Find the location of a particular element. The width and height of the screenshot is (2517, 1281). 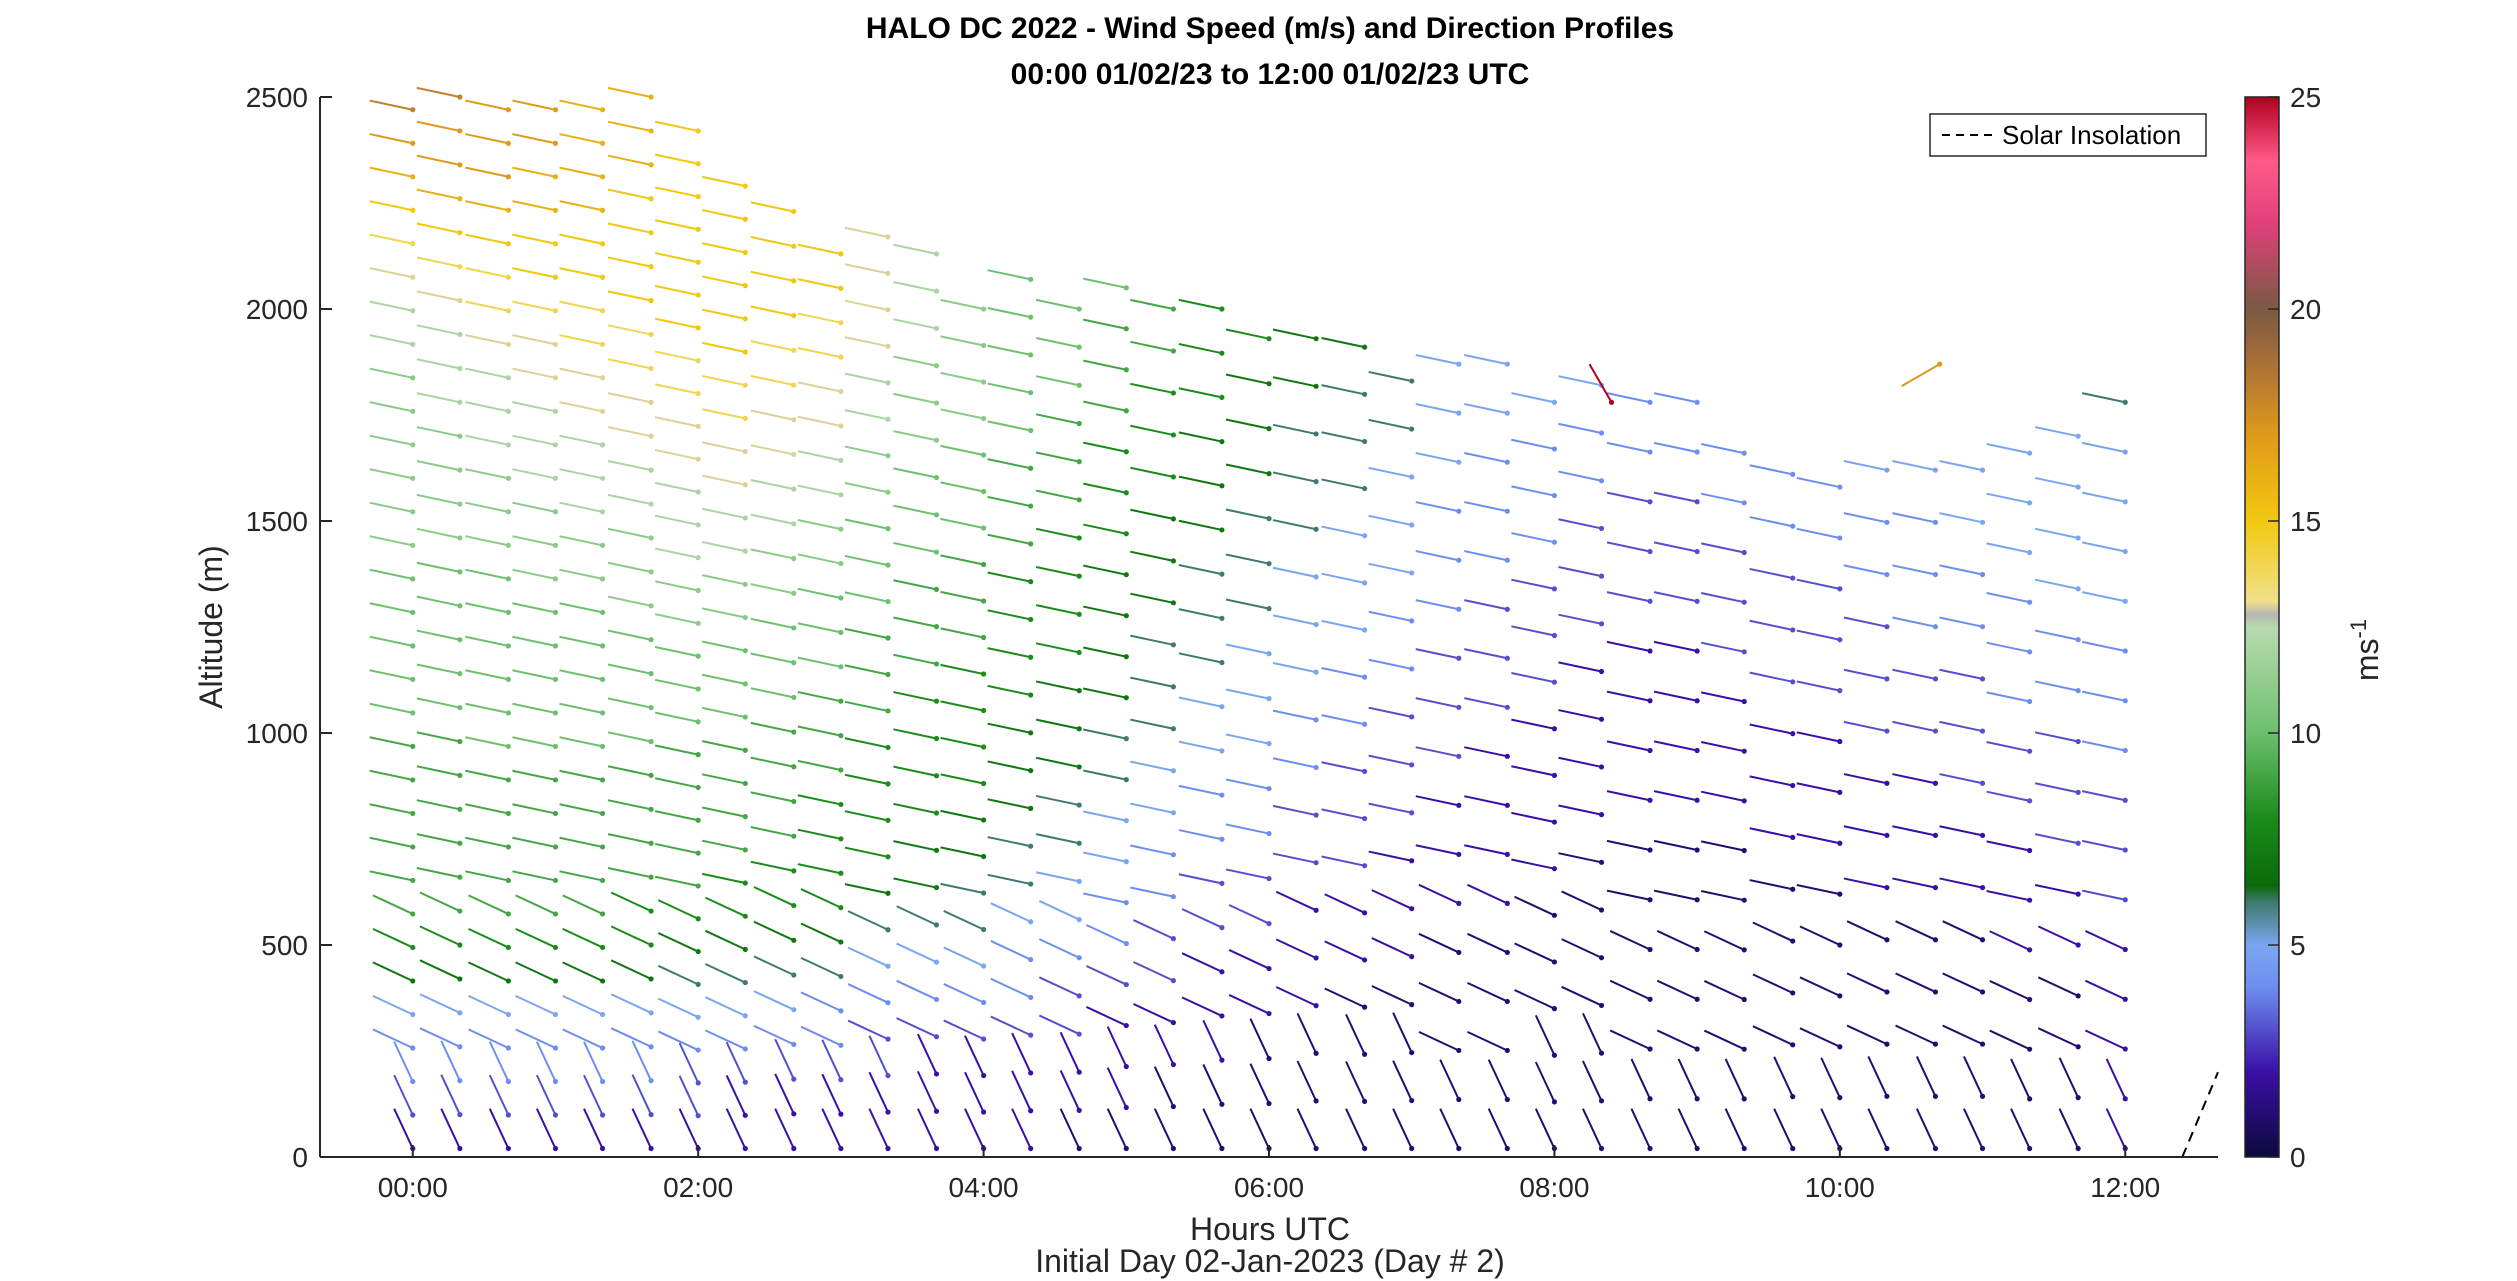

legend-label-solar-insolation: Solar Insolation is located at coordinates (2091, 135).